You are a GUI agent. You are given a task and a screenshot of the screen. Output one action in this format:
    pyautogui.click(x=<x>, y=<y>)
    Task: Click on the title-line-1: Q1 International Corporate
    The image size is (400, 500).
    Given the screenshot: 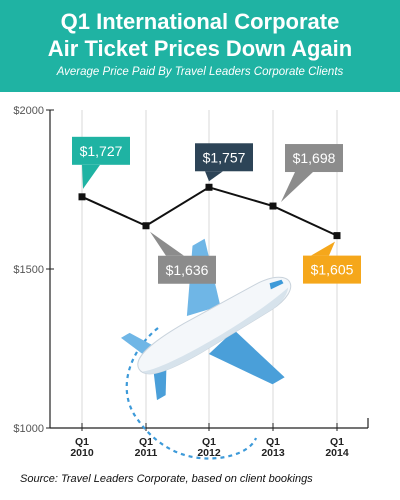 What is the action you would take?
    pyautogui.click(x=200, y=21)
    